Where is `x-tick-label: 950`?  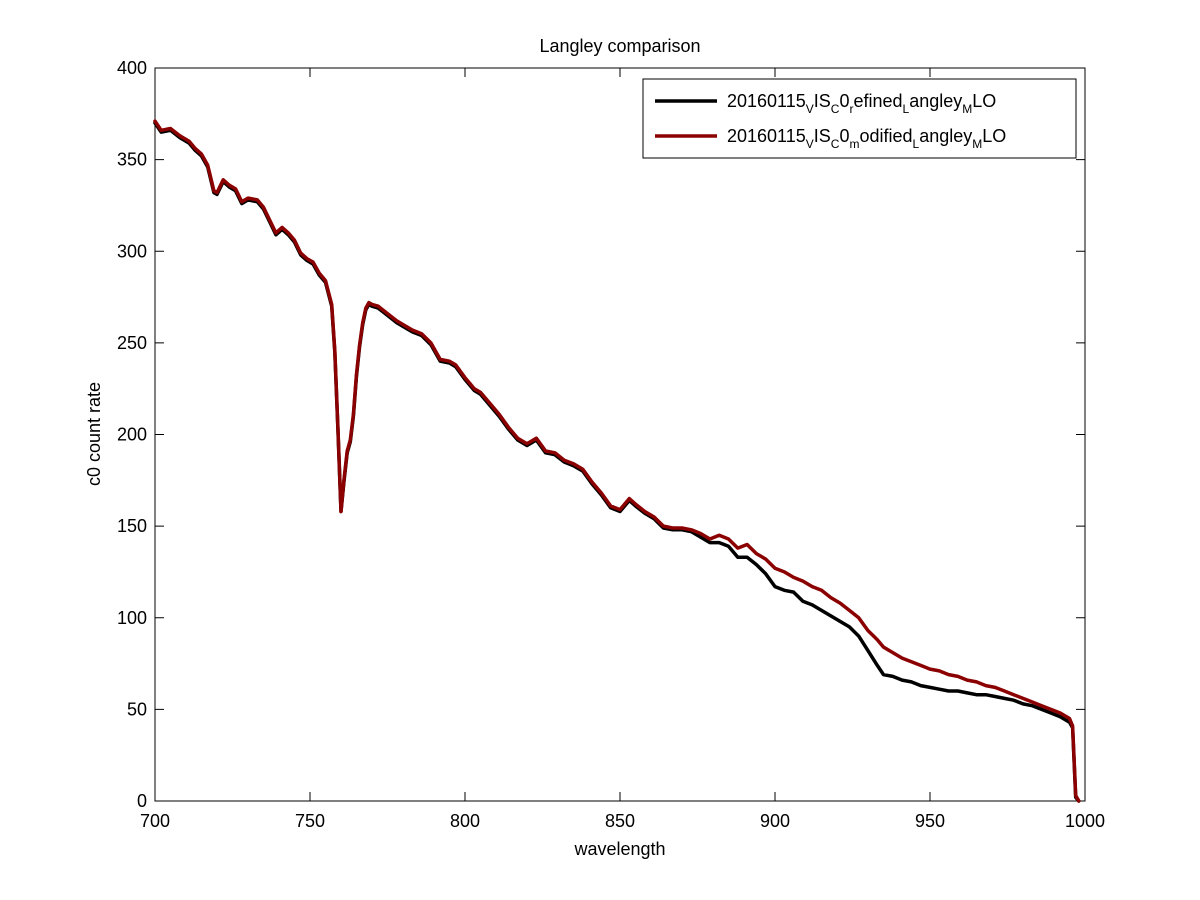 x-tick-label: 950 is located at coordinates (930, 821).